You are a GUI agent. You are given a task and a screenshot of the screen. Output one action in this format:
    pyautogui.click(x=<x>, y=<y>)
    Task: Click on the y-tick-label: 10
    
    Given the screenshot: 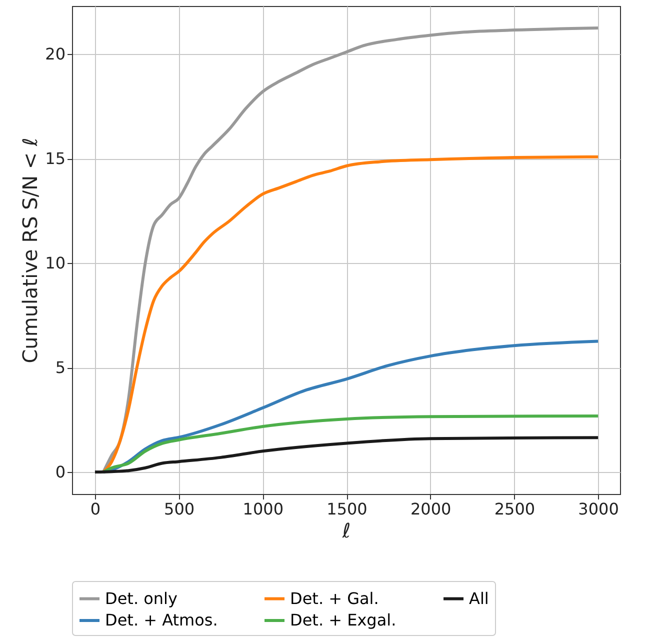 What is the action you would take?
    pyautogui.click(x=55, y=263)
    